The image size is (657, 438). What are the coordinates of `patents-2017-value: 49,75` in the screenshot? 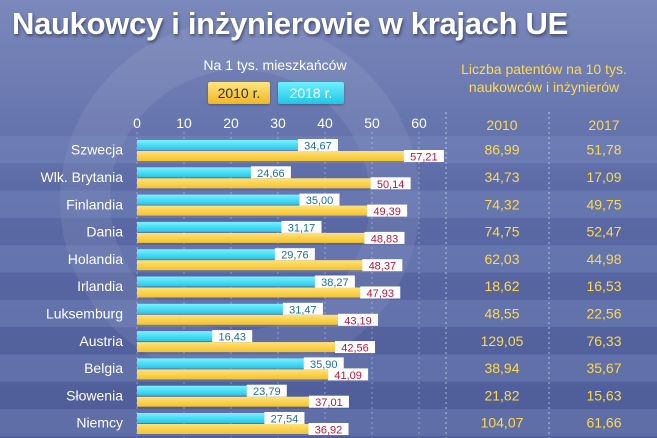 It's located at (603, 204).